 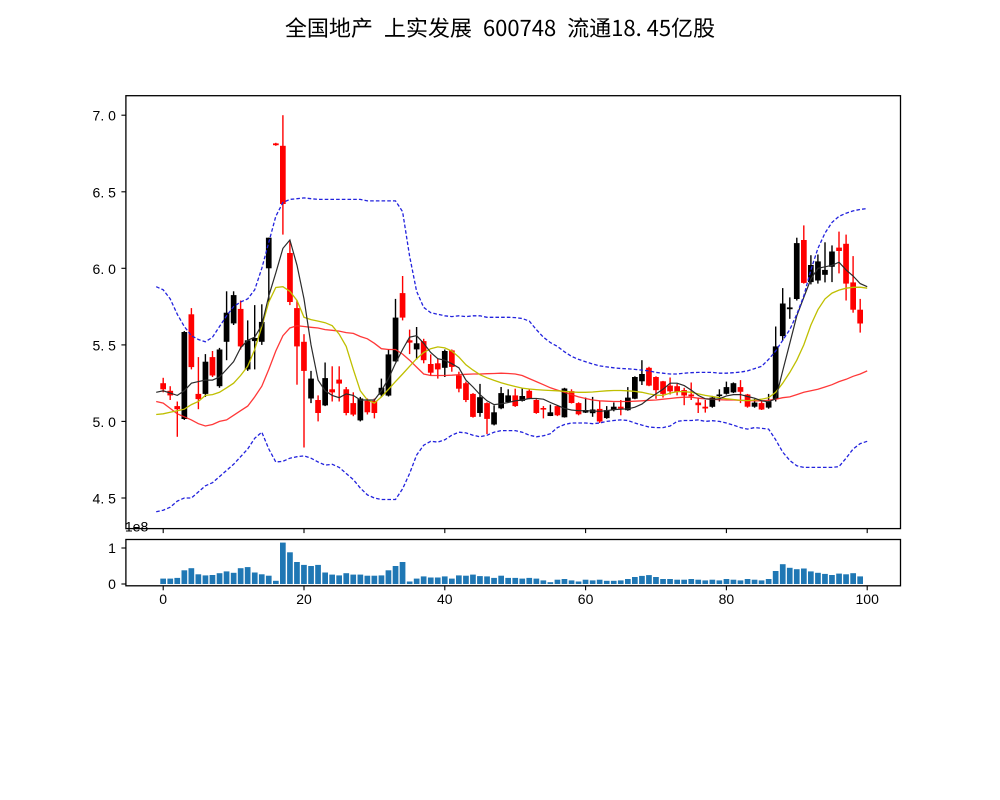 What do you see at coordinates (105, 345) in the screenshot?
I see `svg-text: 5. 5` at bounding box center [105, 345].